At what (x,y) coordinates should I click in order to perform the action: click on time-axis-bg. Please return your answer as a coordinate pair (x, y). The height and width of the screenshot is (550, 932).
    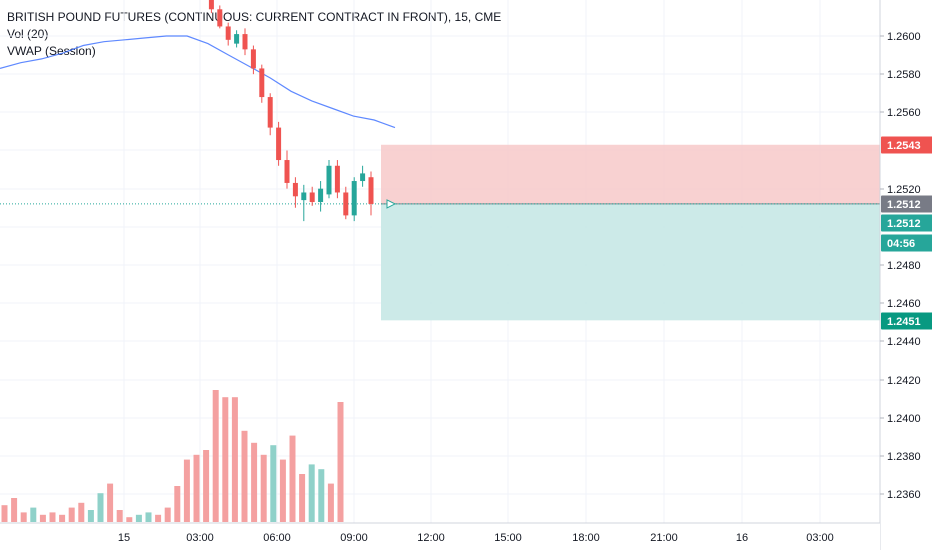
    Looking at the image, I should click on (440, 536).